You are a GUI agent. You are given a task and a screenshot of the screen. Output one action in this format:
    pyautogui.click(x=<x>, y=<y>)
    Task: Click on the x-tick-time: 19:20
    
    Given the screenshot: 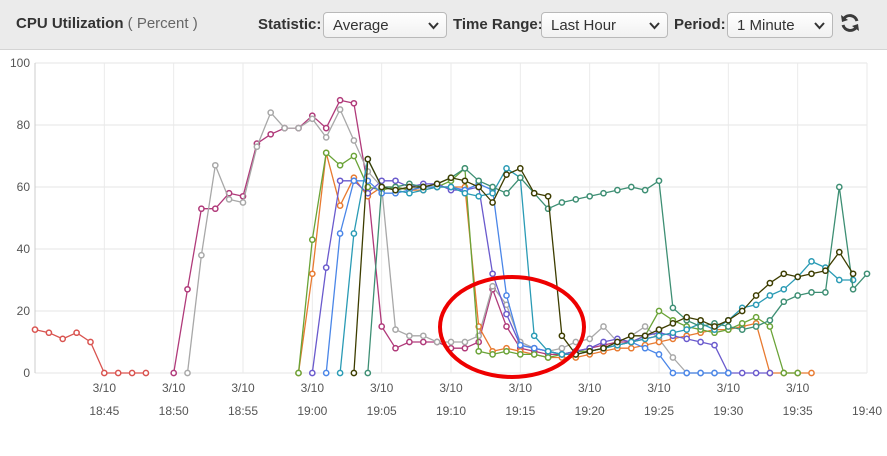 What is the action you would take?
    pyautogui.click(x=590, y=411)
    